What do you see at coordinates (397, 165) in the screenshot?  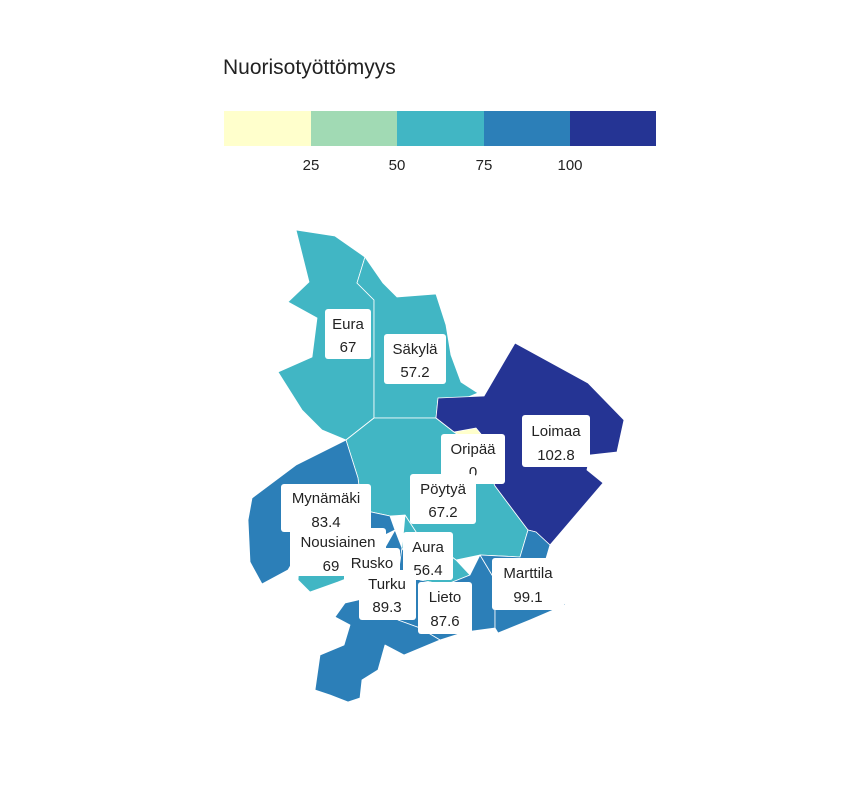 I see `legend-tick: 50` at bounding box center [397, 165].